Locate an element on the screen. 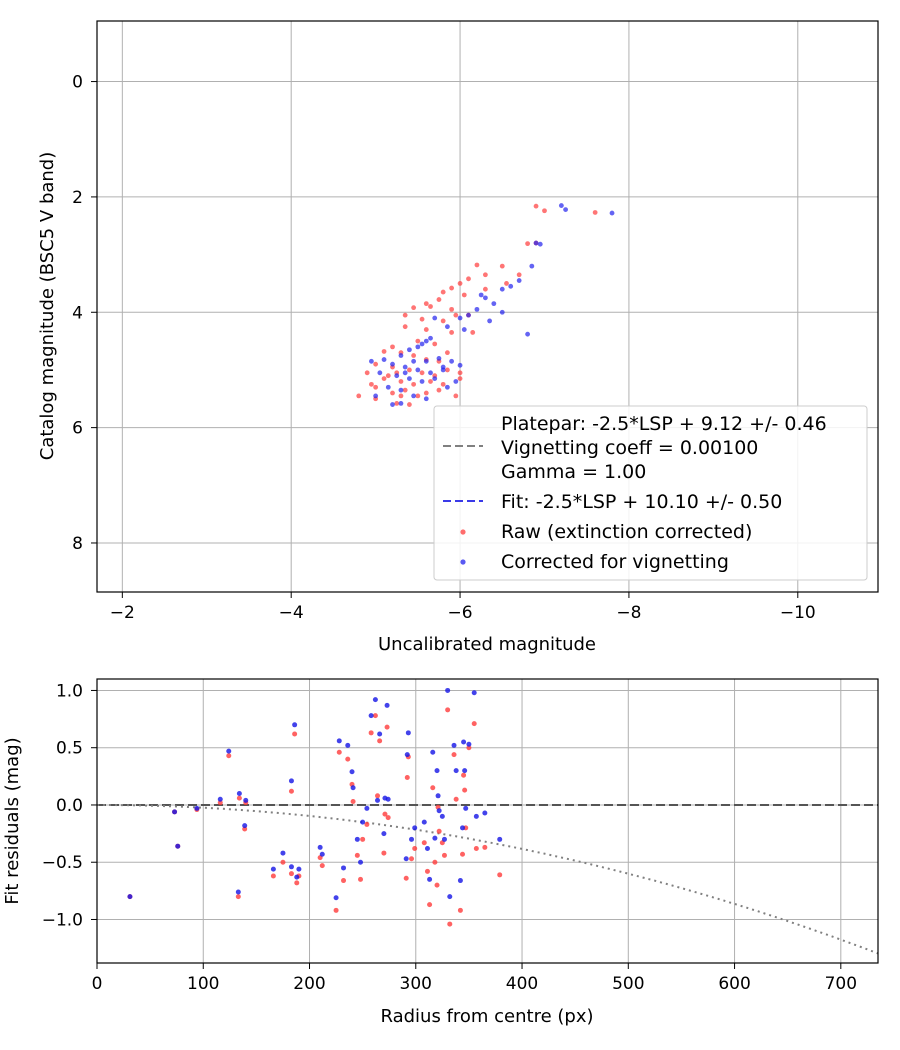  legend-corrected-label: Corrected for vignetting is located at coordinates (615, 562).